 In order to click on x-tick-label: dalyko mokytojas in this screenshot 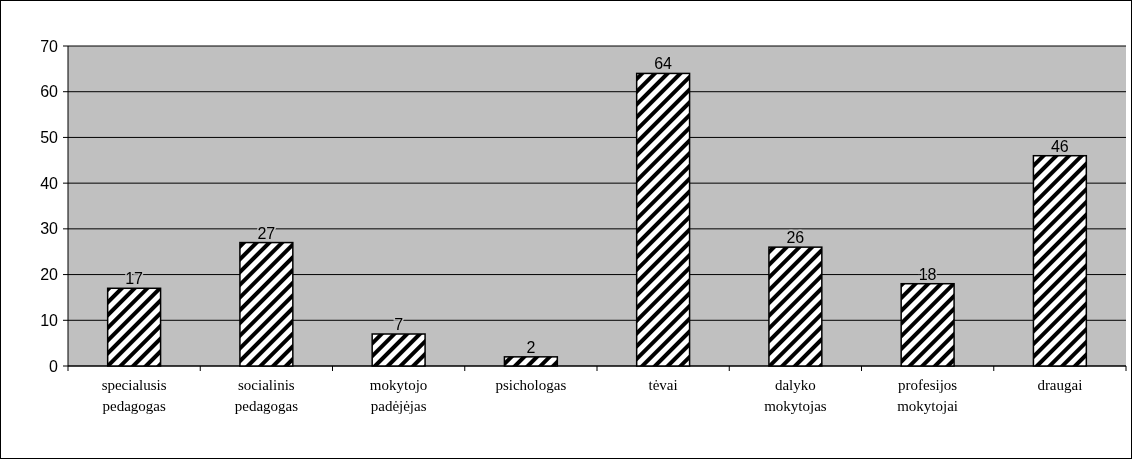, I will do `click(795, 395)`.